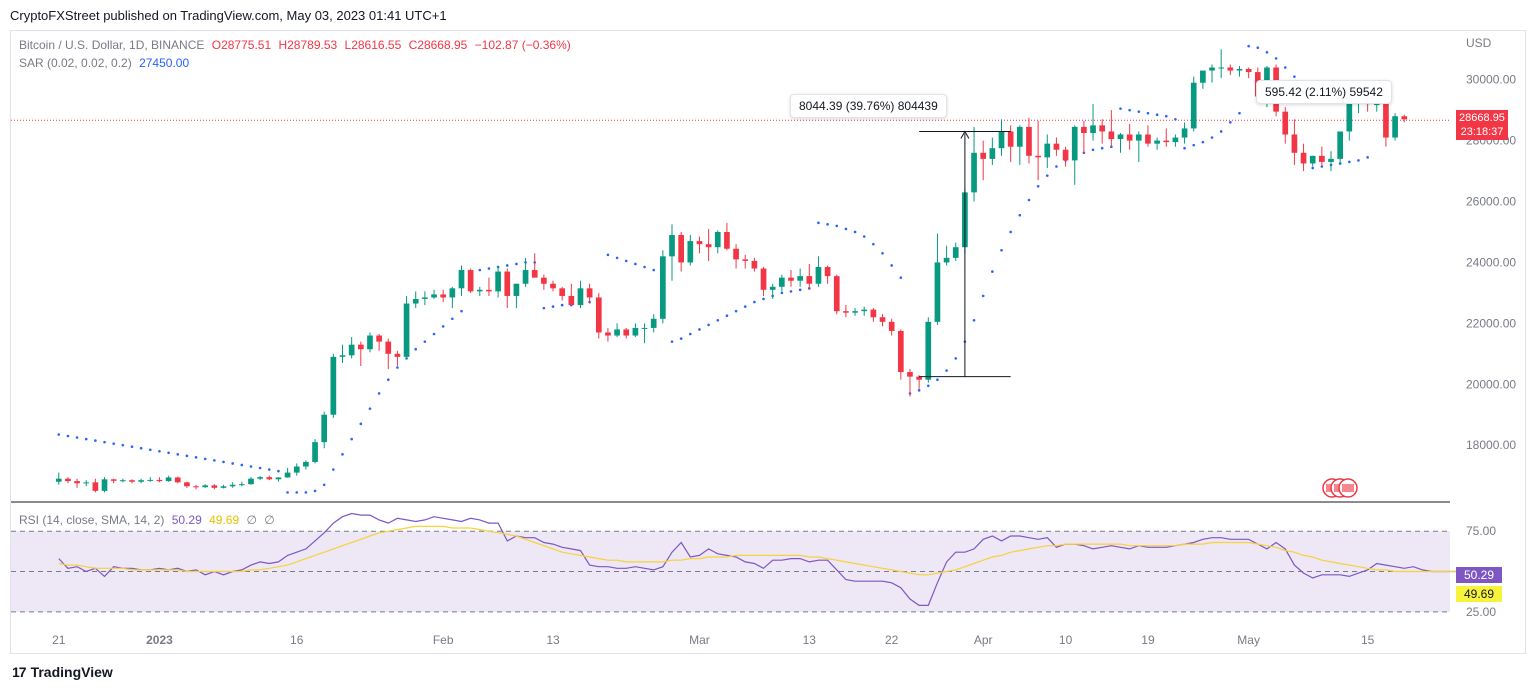 This screenshot has height=691, width=1536. What do you see at coordinates (1482, 118) in the screenshot?
I see `last-price-value: 28668.95` at bounding box center [1482, 118].